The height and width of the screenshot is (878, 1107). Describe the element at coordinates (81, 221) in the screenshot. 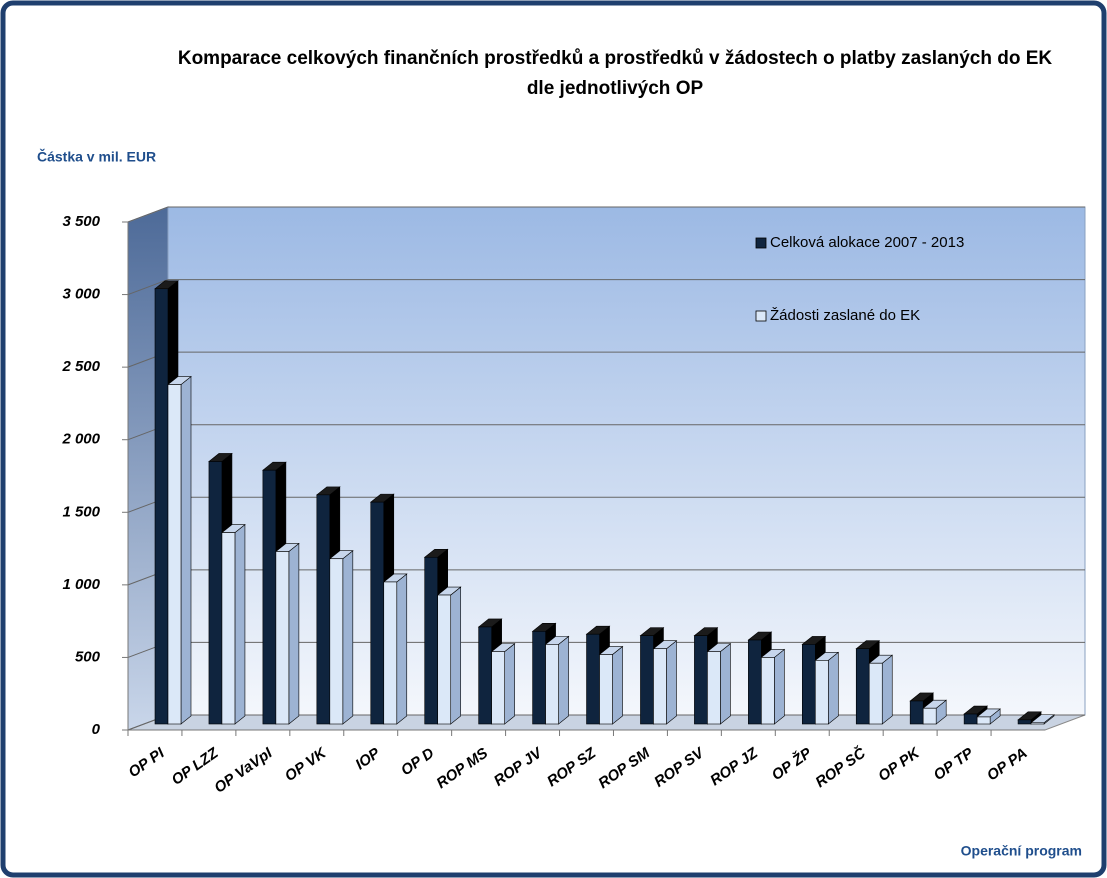

I see `y-tick-label: 3 500` at that location.